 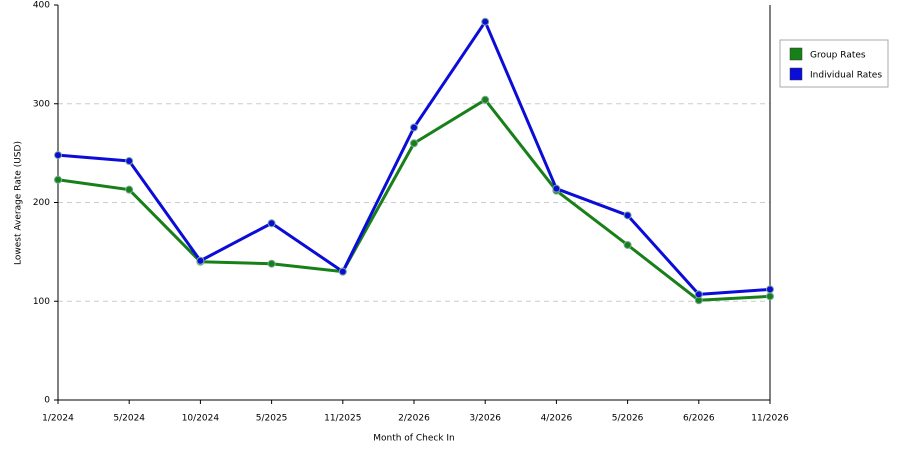 What do you see at coordinates (699, 419) in the screenshot?
I see `x-tick-label: 6/2026` at bounding box center [699, 419].